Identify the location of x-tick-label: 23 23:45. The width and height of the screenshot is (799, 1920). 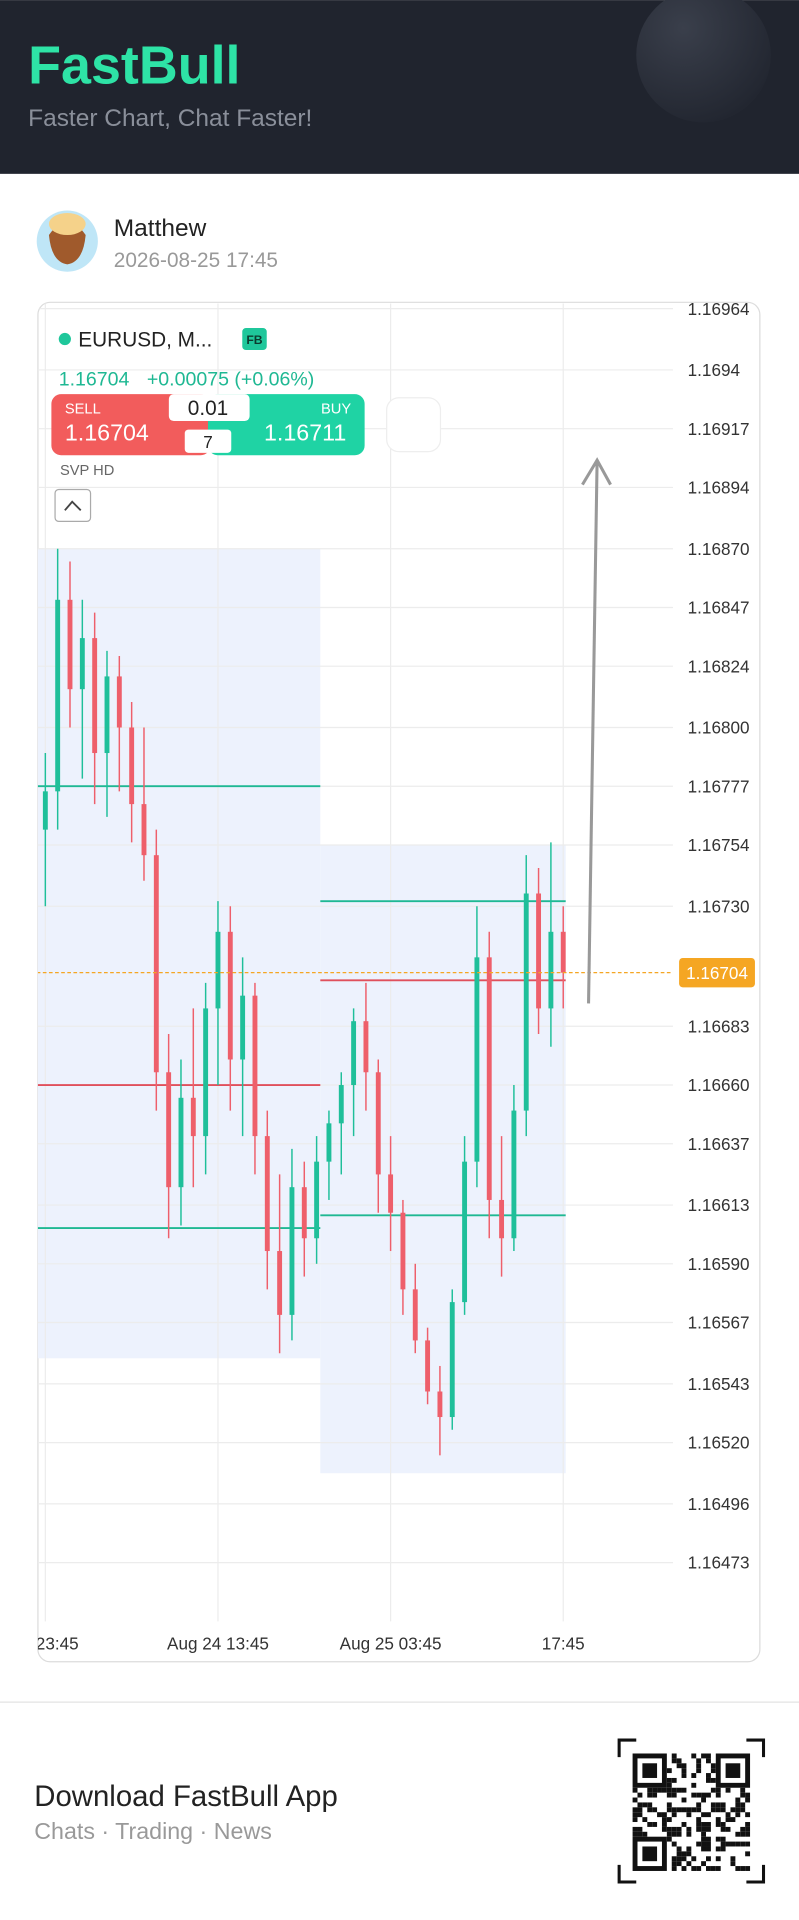
(45, 1643).